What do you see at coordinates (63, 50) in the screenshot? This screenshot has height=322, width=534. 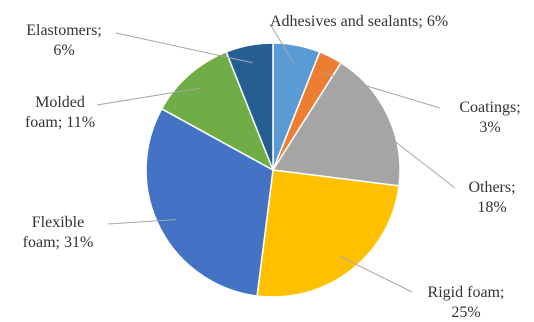 I see `data-label-line: 6%` at bounding box center [63, 50].